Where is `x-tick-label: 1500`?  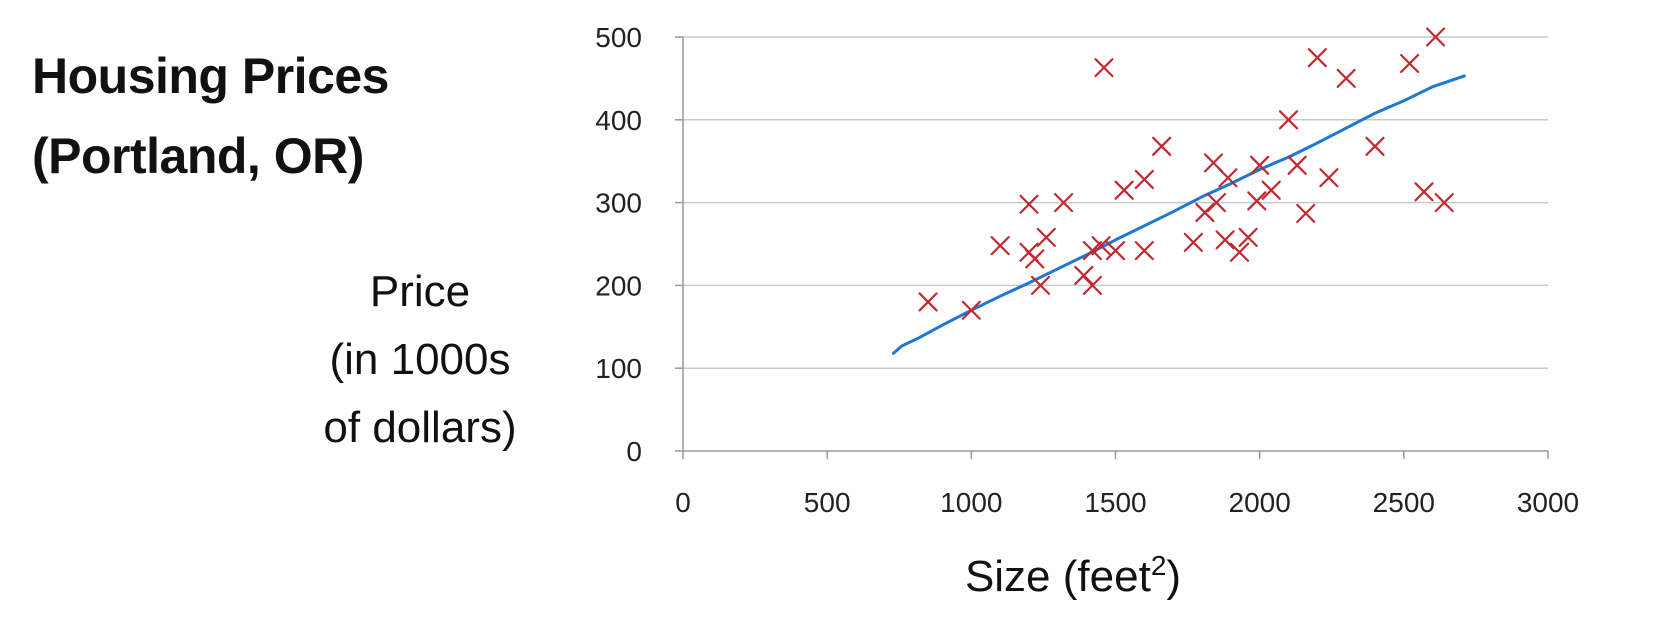 x-tick-label: 1500 is located at coordinates (1115, 502).